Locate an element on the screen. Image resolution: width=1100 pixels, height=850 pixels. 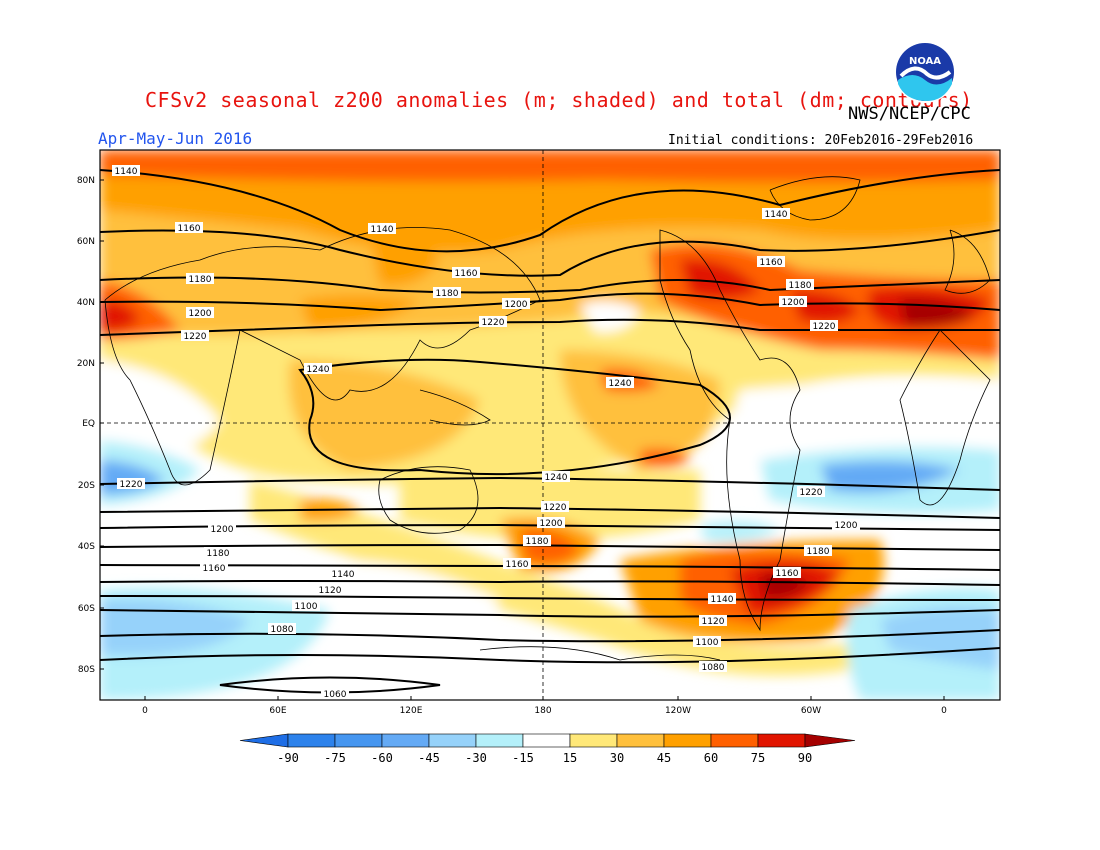
colorbar-label: 90 is located at coordinates (805, 758).